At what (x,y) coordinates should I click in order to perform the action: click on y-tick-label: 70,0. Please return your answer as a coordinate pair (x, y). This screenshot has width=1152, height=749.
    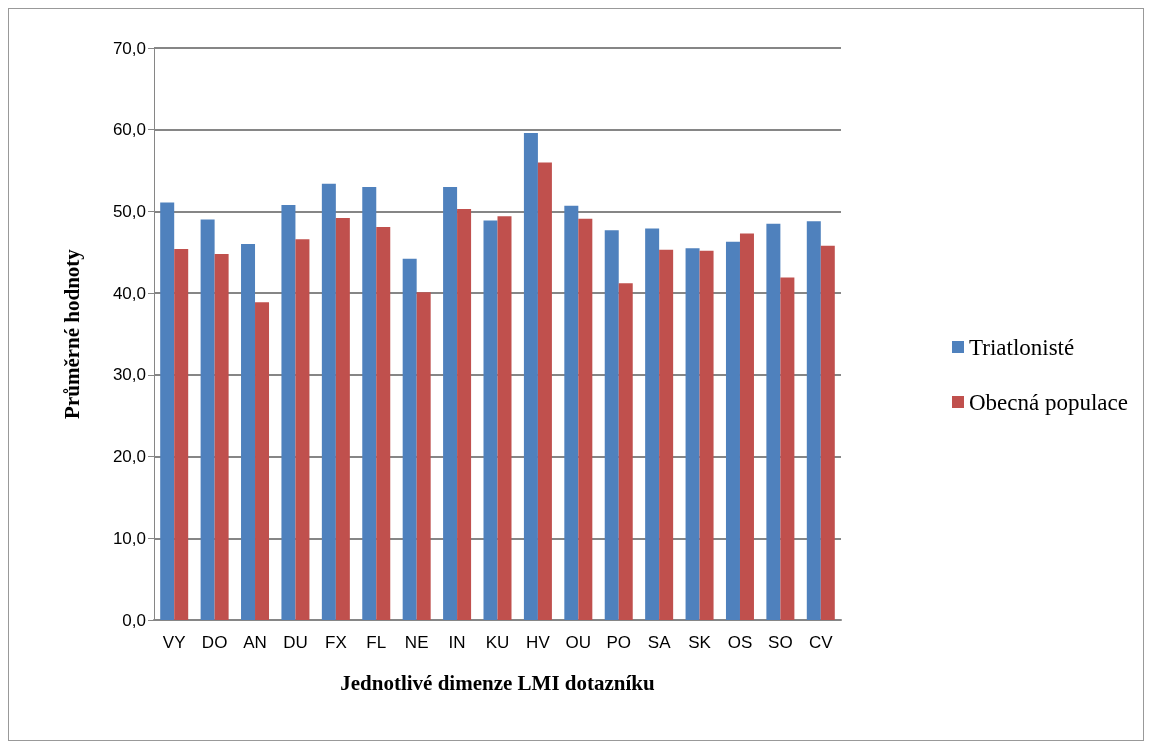
    Looking at the image, I should click on (129, 48).